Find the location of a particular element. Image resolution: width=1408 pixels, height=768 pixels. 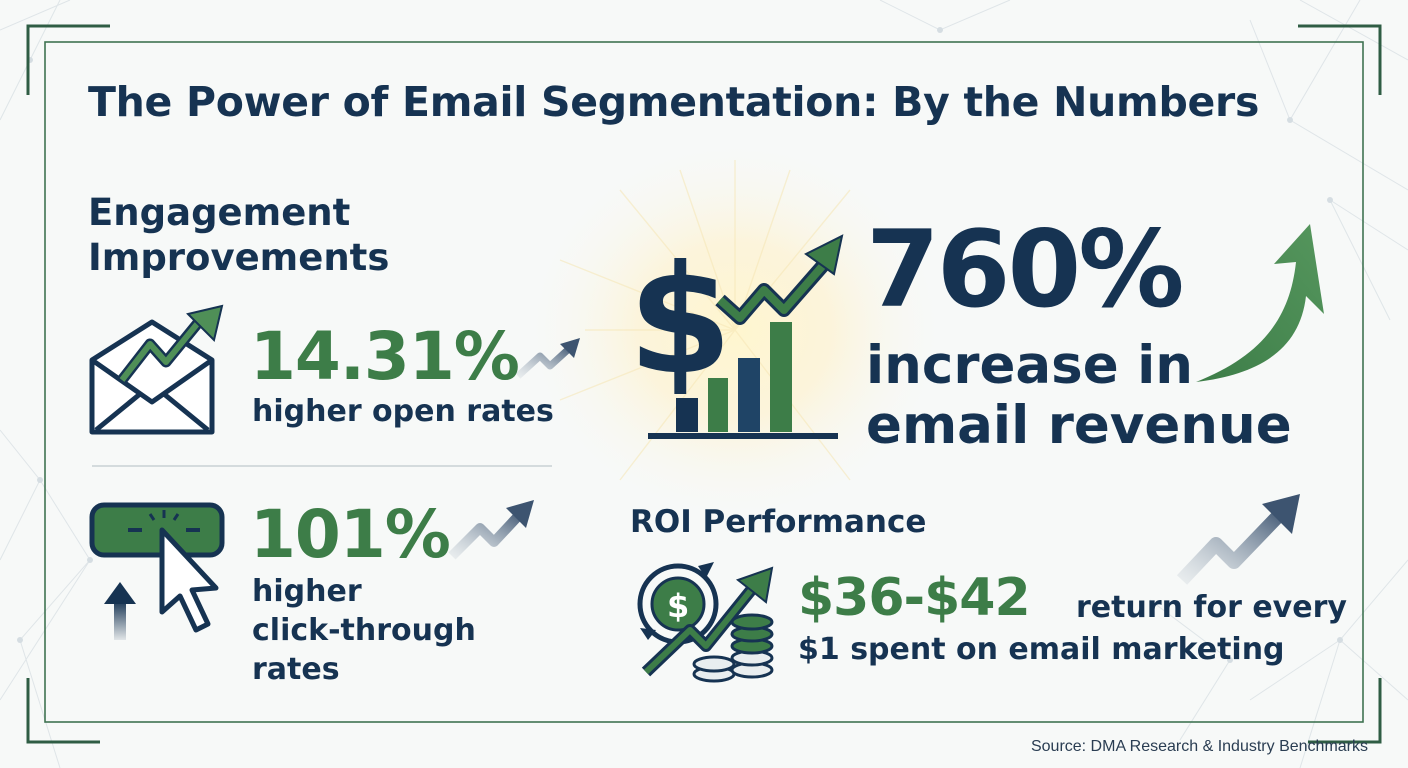

trend-arrow-large-icon is located at coordinates (1238, 539).